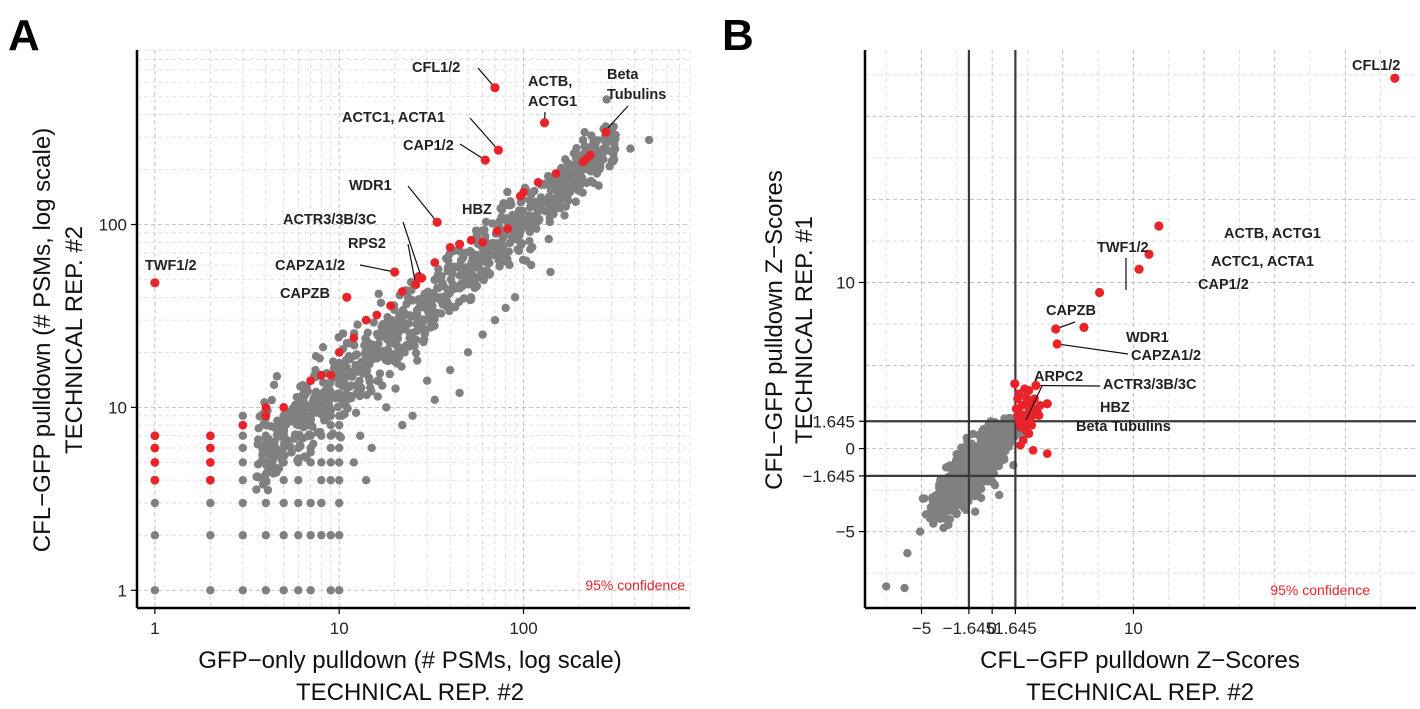 This screenshot has height=709, width=1420. Describe the element at coordinates (1223, 285) in the screenshot. I see `point-label: CAP1/2` at that location.